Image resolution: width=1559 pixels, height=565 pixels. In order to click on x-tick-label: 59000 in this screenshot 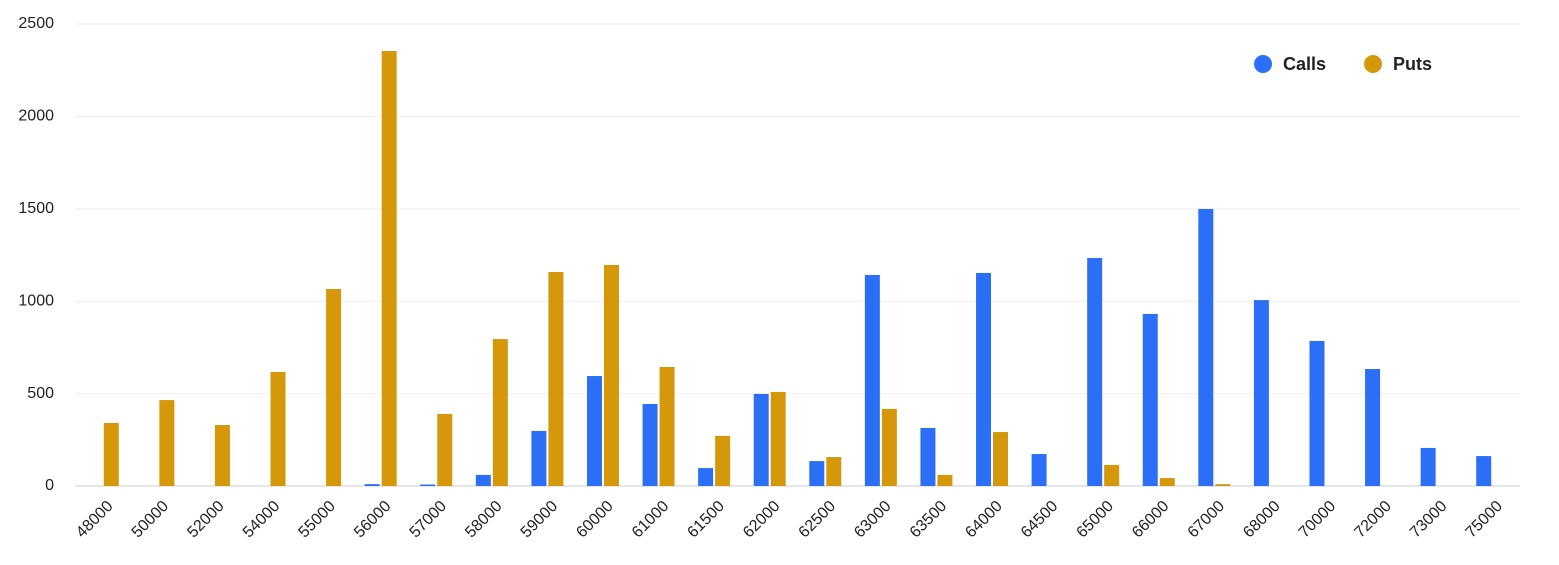, I will do `click(540, 520)`.